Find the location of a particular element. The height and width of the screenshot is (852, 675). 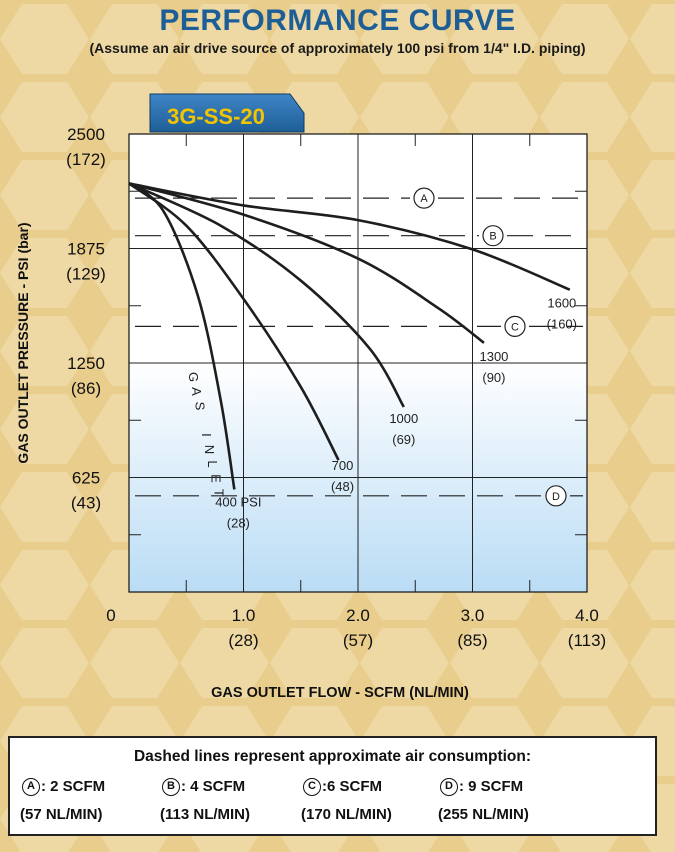

legend-letter-b: B is located at coordinates (171, 787).